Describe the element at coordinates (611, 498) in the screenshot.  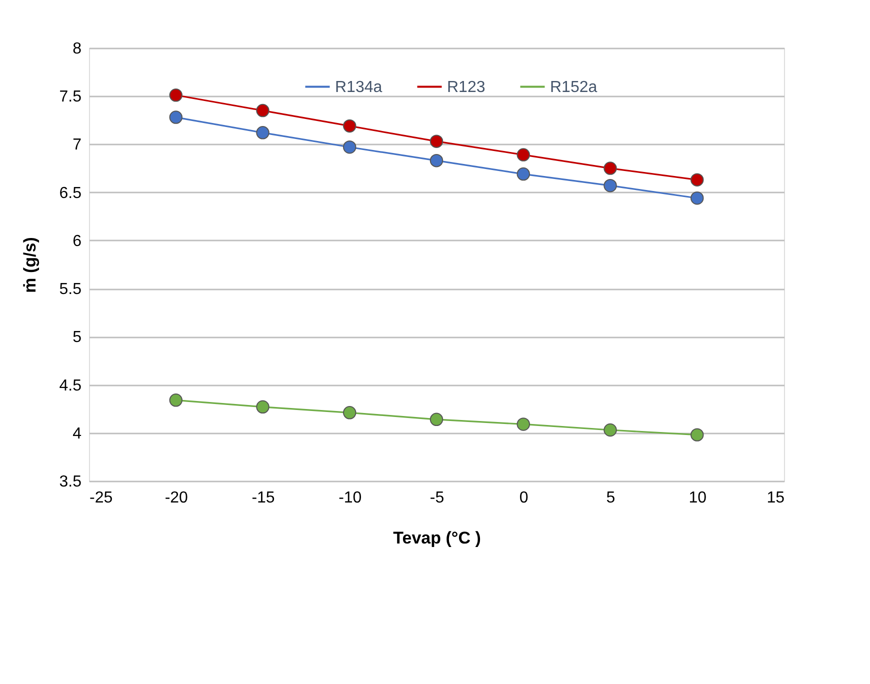
I see `x-tick-label: 5` at that location.